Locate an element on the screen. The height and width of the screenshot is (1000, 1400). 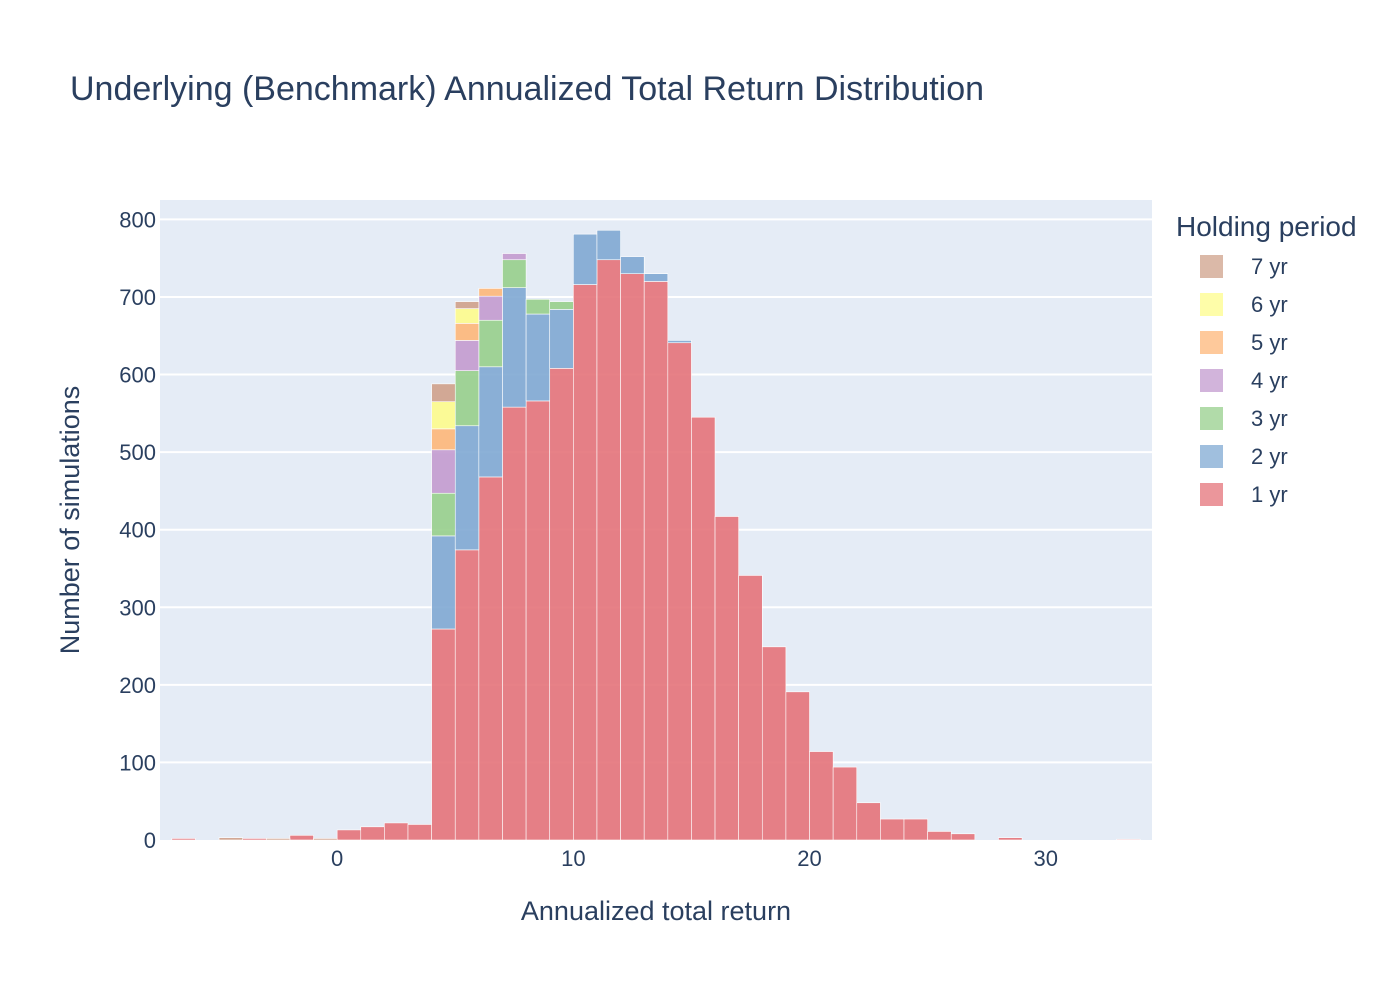
x-axis-title: Annualized total return is located at coordinates (656, 911).